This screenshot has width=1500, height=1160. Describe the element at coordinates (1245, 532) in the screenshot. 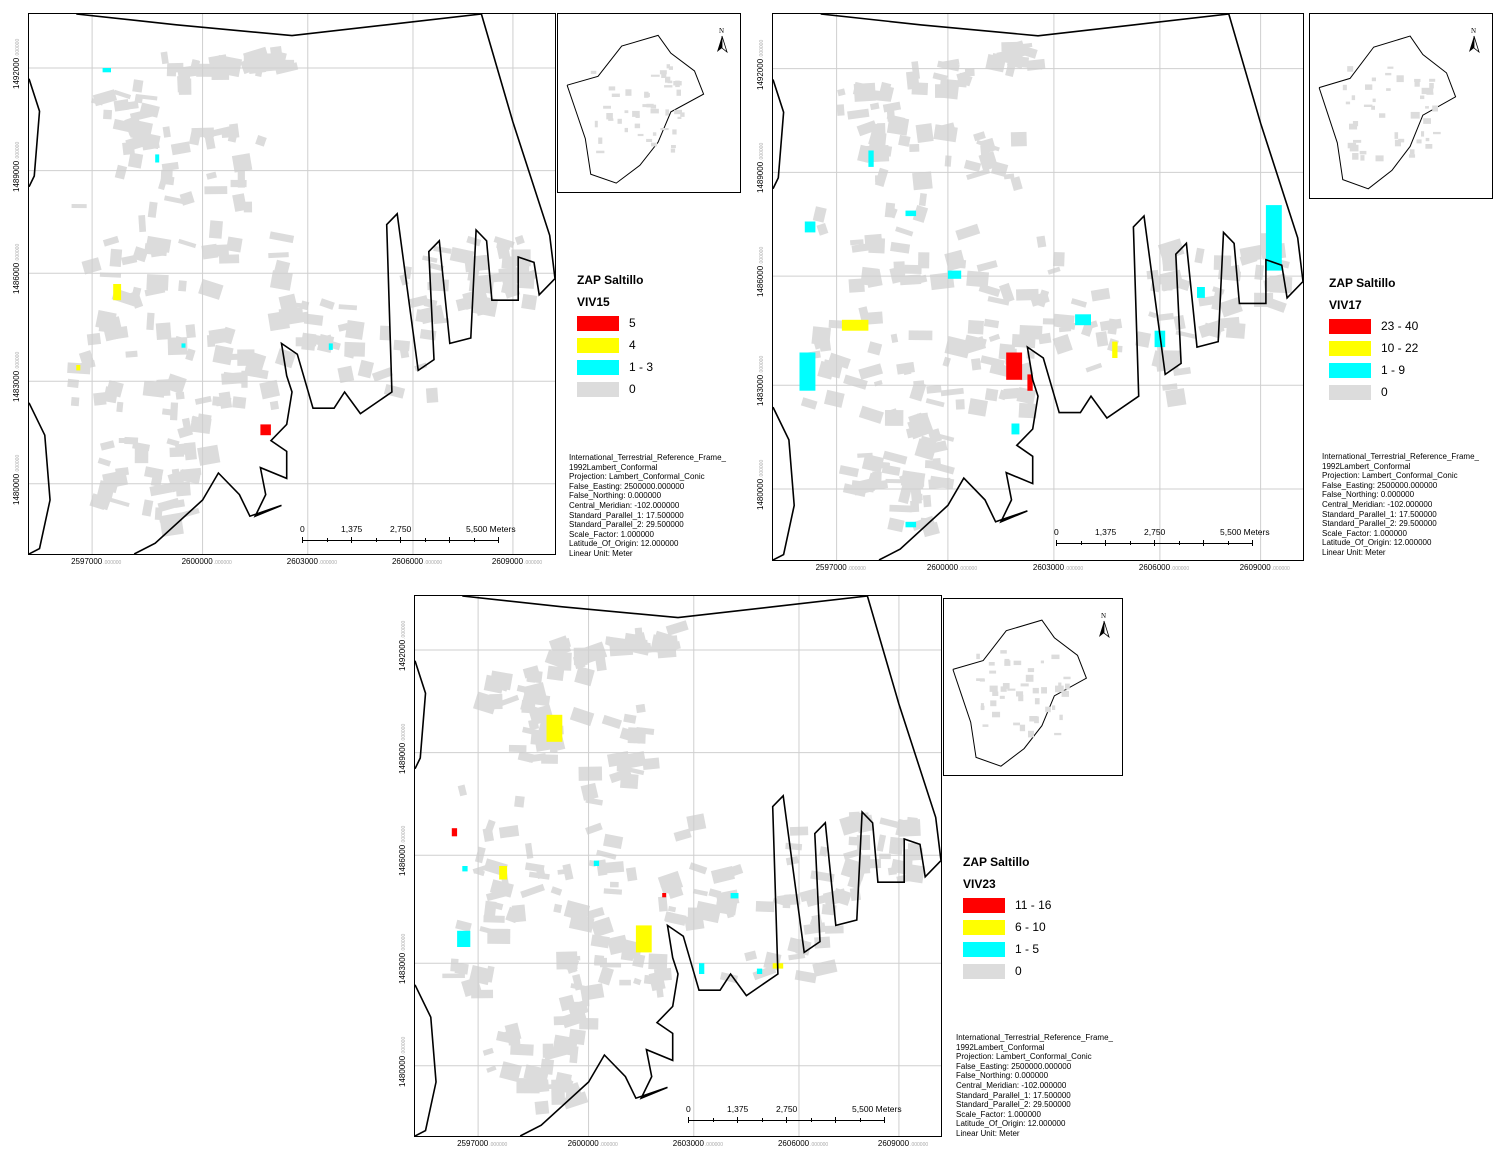

I see `scale-label: 5,500 Meters` at that location.